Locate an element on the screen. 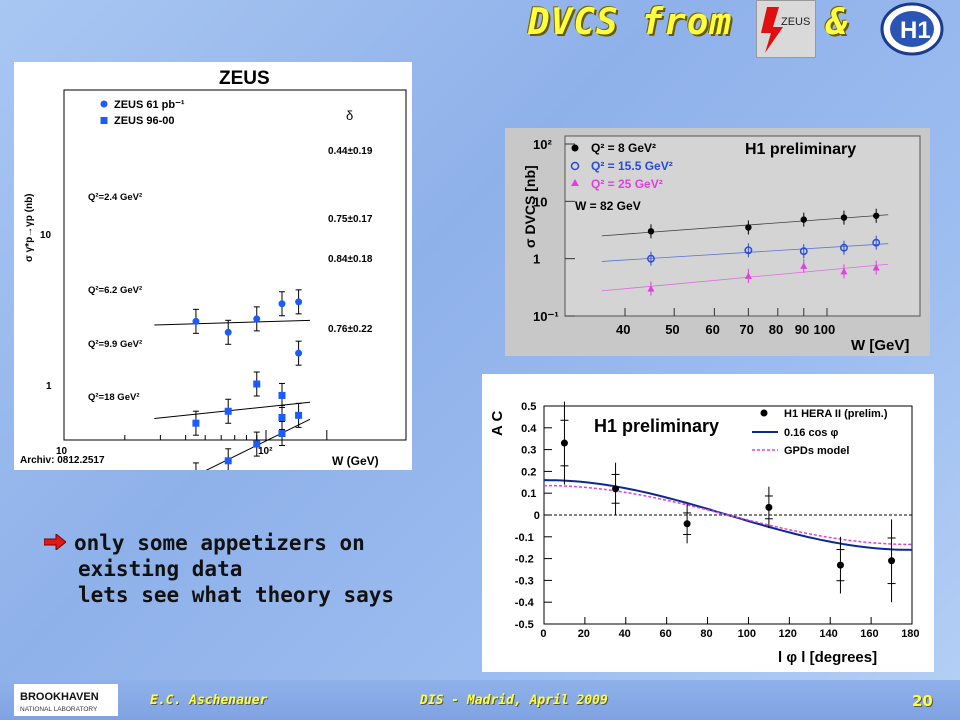 Image resolution: width=960 pixels, height=720 pixels. h1s-xtick-label: 90 is located at coordinates (802, 329).